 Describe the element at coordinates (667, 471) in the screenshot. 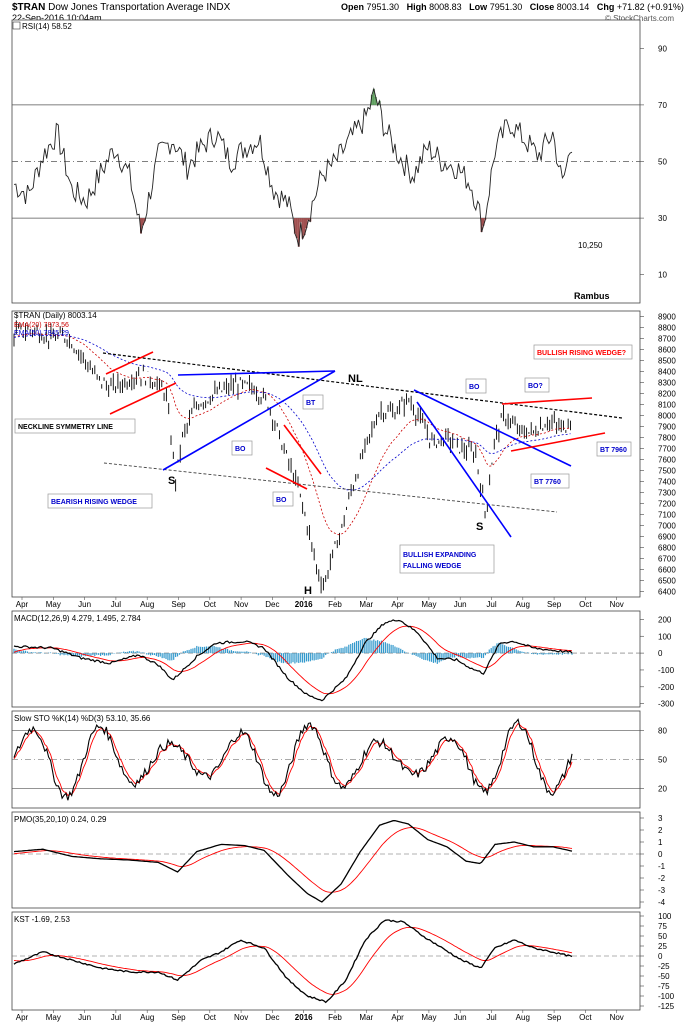

I see `price-panel-tick-14: 7500` at that location.